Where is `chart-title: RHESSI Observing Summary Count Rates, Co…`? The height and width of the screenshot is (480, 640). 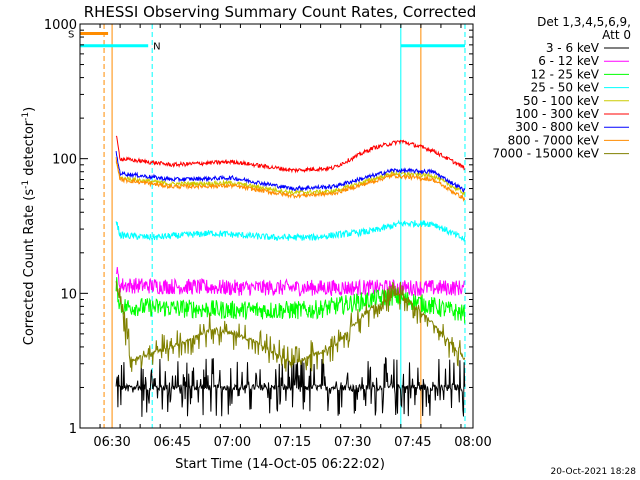 chart-title: RHESSI Observing Summary Count Rates, Co… is located at coordinates (280, 12).